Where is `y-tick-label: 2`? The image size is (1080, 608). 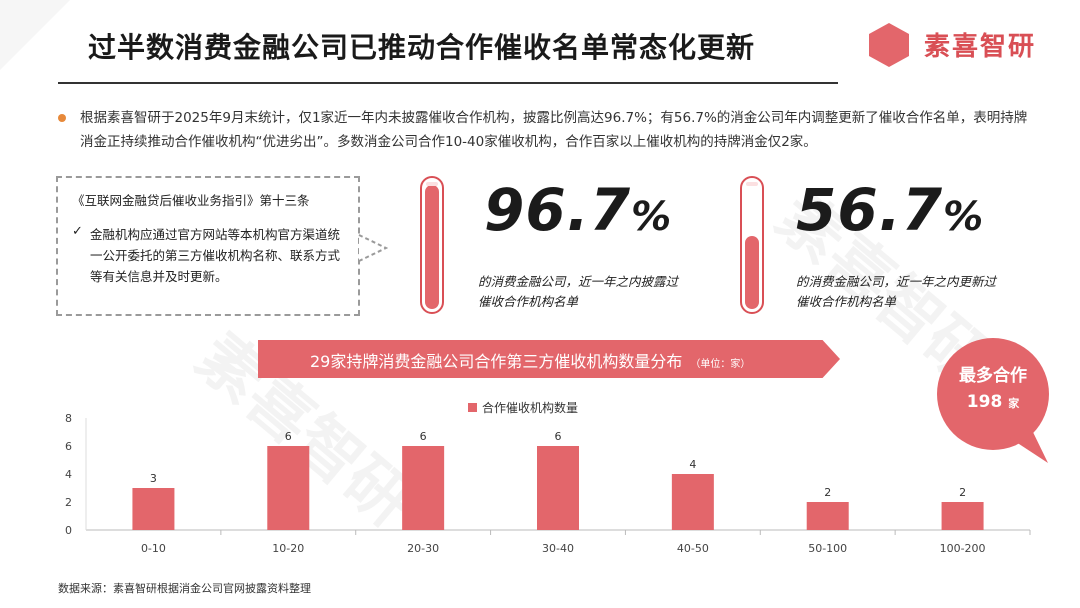
y-tick-label: 2 is located at coordinates (68, 502).